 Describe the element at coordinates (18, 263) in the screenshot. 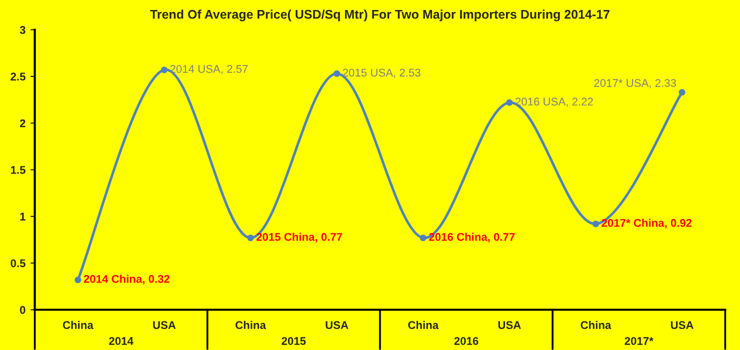

I see `y-tick-label: 0.5` at that location.